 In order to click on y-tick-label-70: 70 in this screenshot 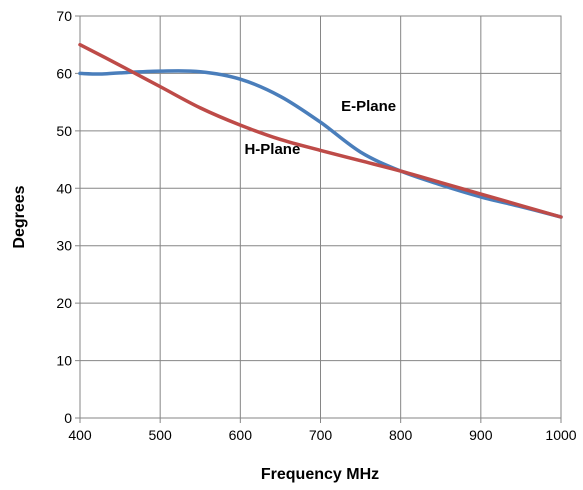, I will do `click(64, 16)`.